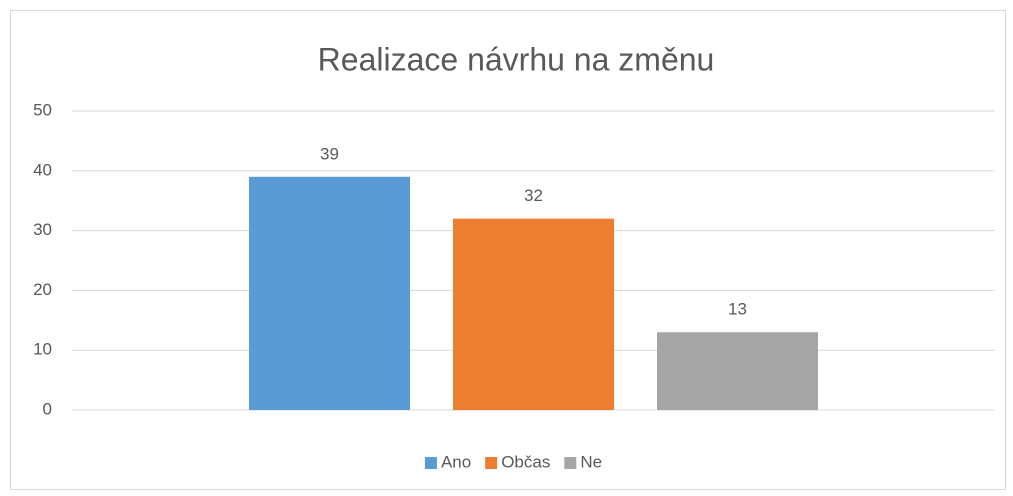 This screenshot has width=1013, height=496. What do you see at coordinates (591, 461) in the screenshot?
I see `legend-label: Ne` at bounding box center [591, 461].